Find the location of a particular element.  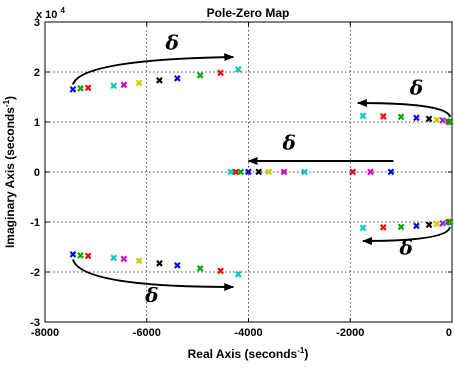

y-tick-label: 0 is located at coordinates (37, 173).